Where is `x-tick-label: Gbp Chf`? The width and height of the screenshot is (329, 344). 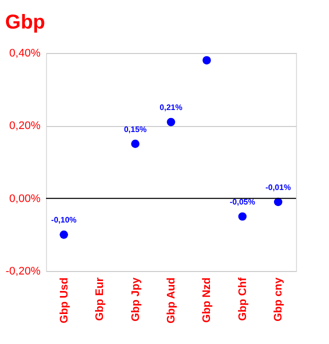
x-tick-label: Gbp Chf is located at coordinates (242, 299).